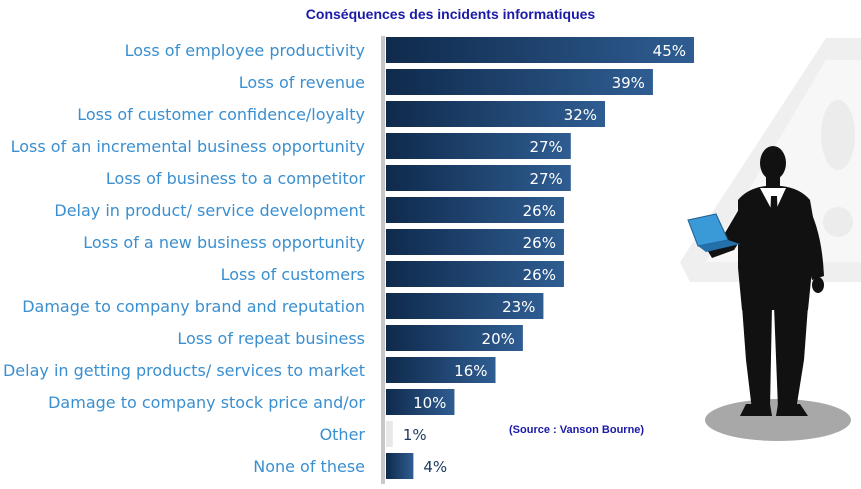  Describe the element at coordinates (302, 82) in the screenshot. I see `category-label: Loss of revenue` at that location.